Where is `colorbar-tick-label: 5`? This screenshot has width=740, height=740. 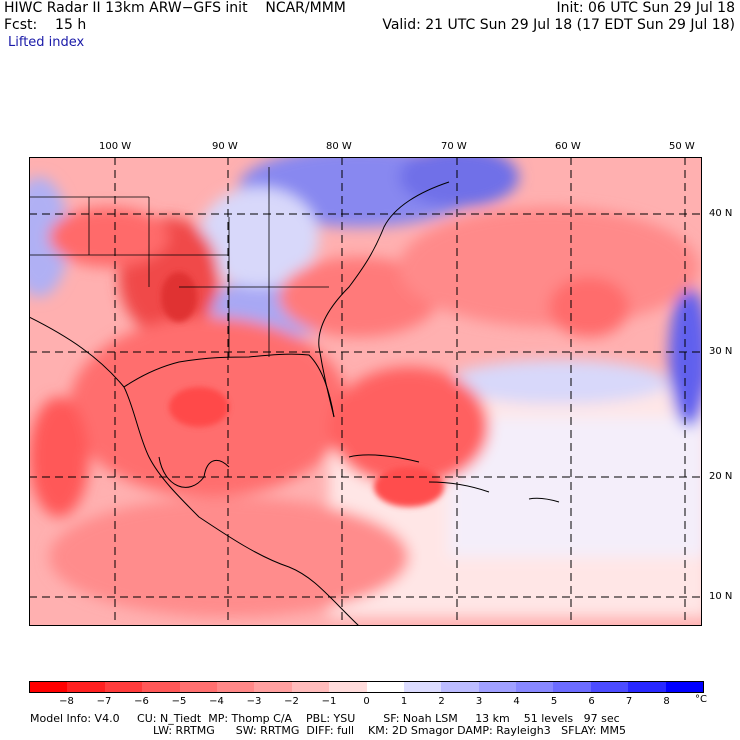 colorbar-tick-label: 5 is located at coordinates (554, 701).